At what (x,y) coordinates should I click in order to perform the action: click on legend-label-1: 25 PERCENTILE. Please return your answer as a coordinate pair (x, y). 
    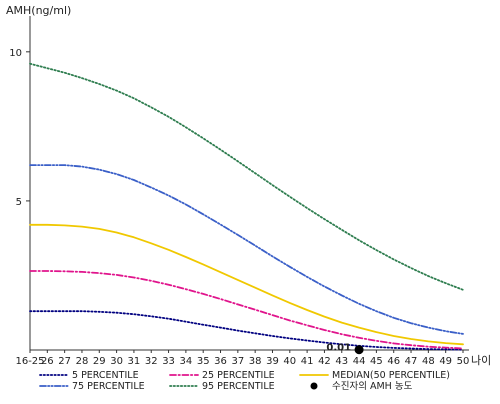
    Looking at the image, I should click on (238, 375).